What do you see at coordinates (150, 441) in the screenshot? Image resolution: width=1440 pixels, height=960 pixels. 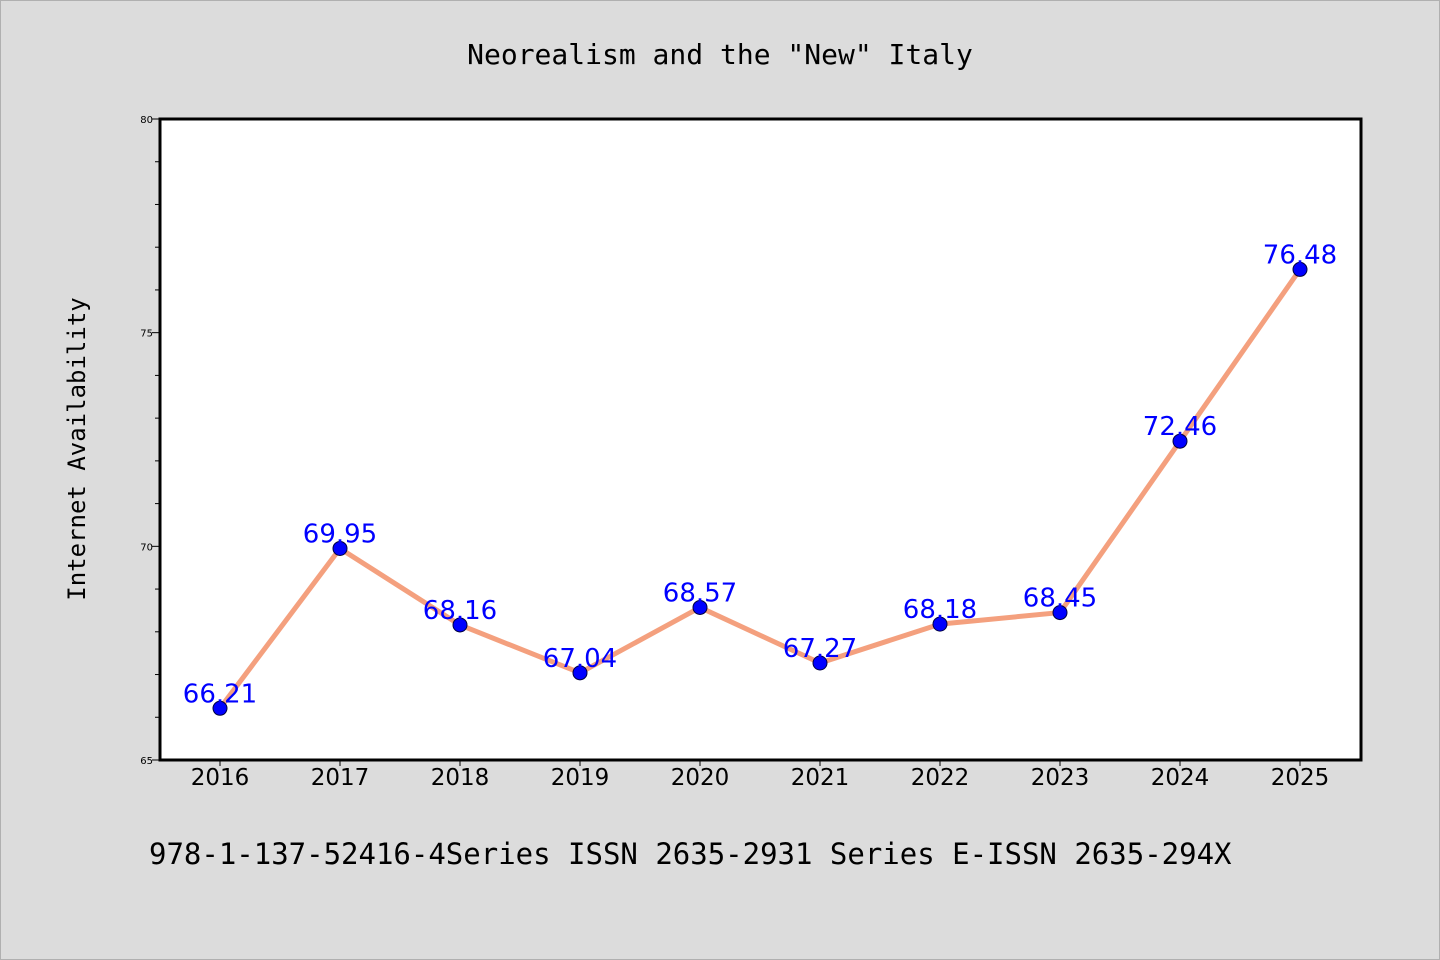 I see `y-axis-ticks: 65 70 75 80` at bounding box center [150, 441].